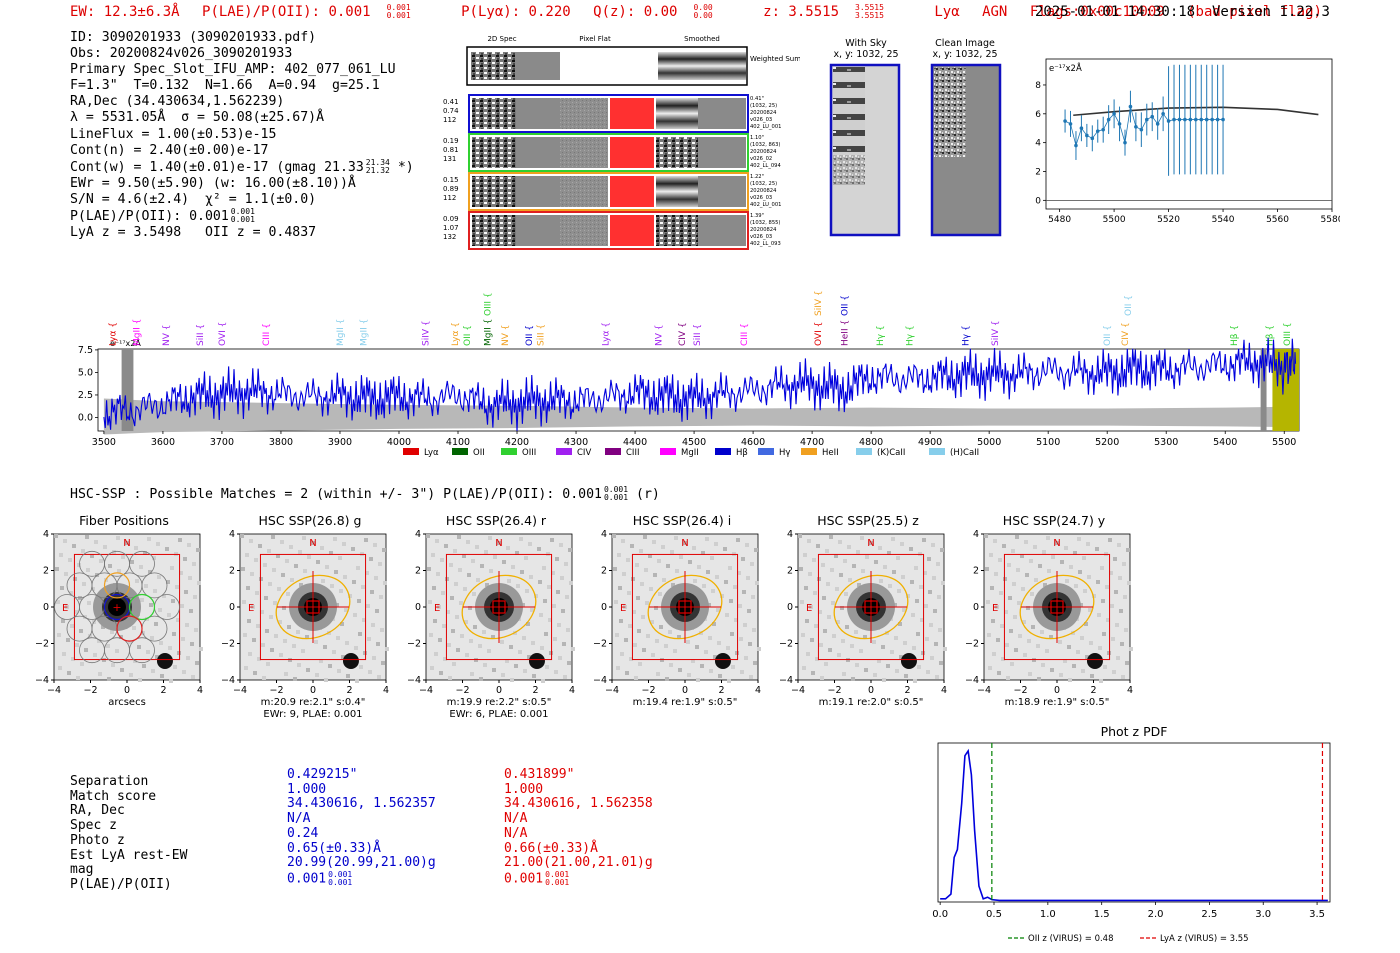 The image size is (1400, 953). Describe the element at coordinates (516, 819) in the screenshot. I see `comparison-value: N/A` at that location.